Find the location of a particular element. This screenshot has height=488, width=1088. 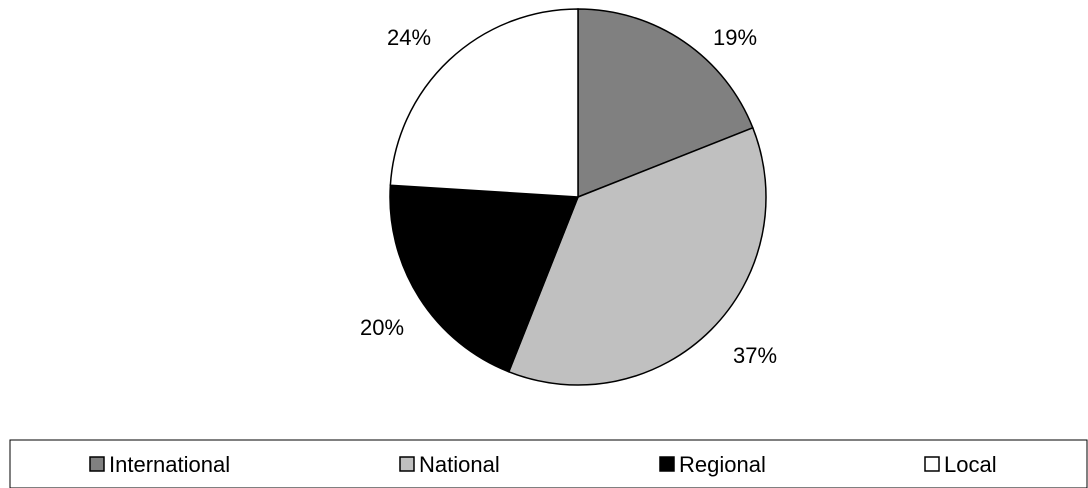

legend-box is located at coordinates (548, 463).